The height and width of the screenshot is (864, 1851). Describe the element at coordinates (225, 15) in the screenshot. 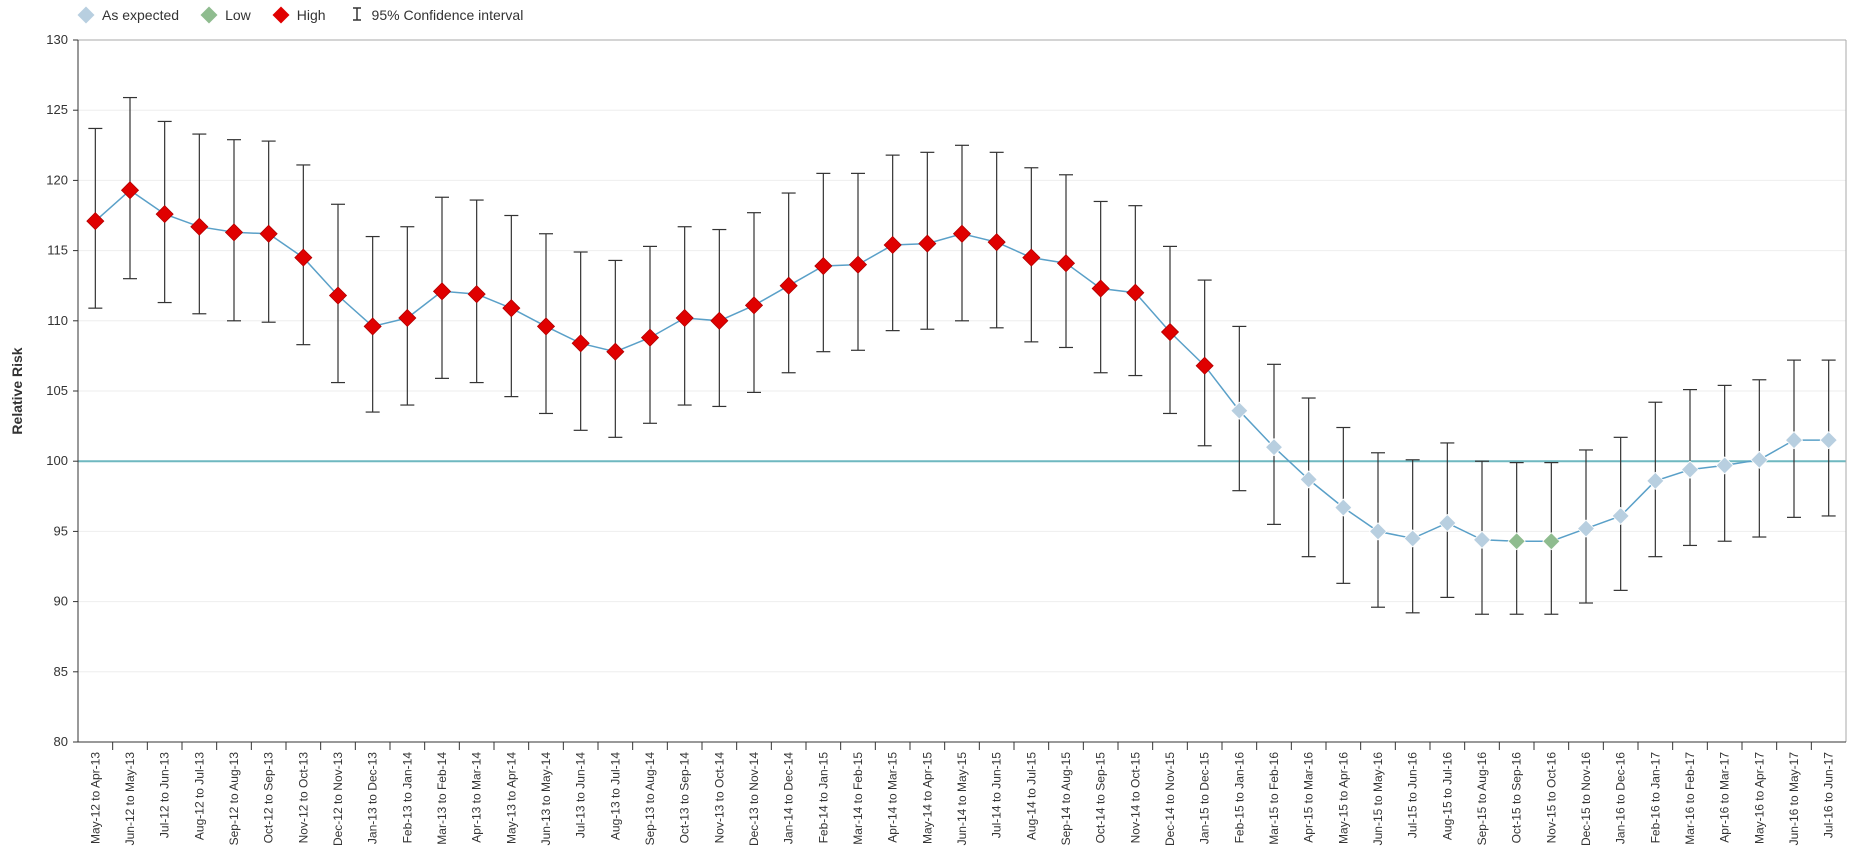

I see `legend-item-low: Low` at that location.